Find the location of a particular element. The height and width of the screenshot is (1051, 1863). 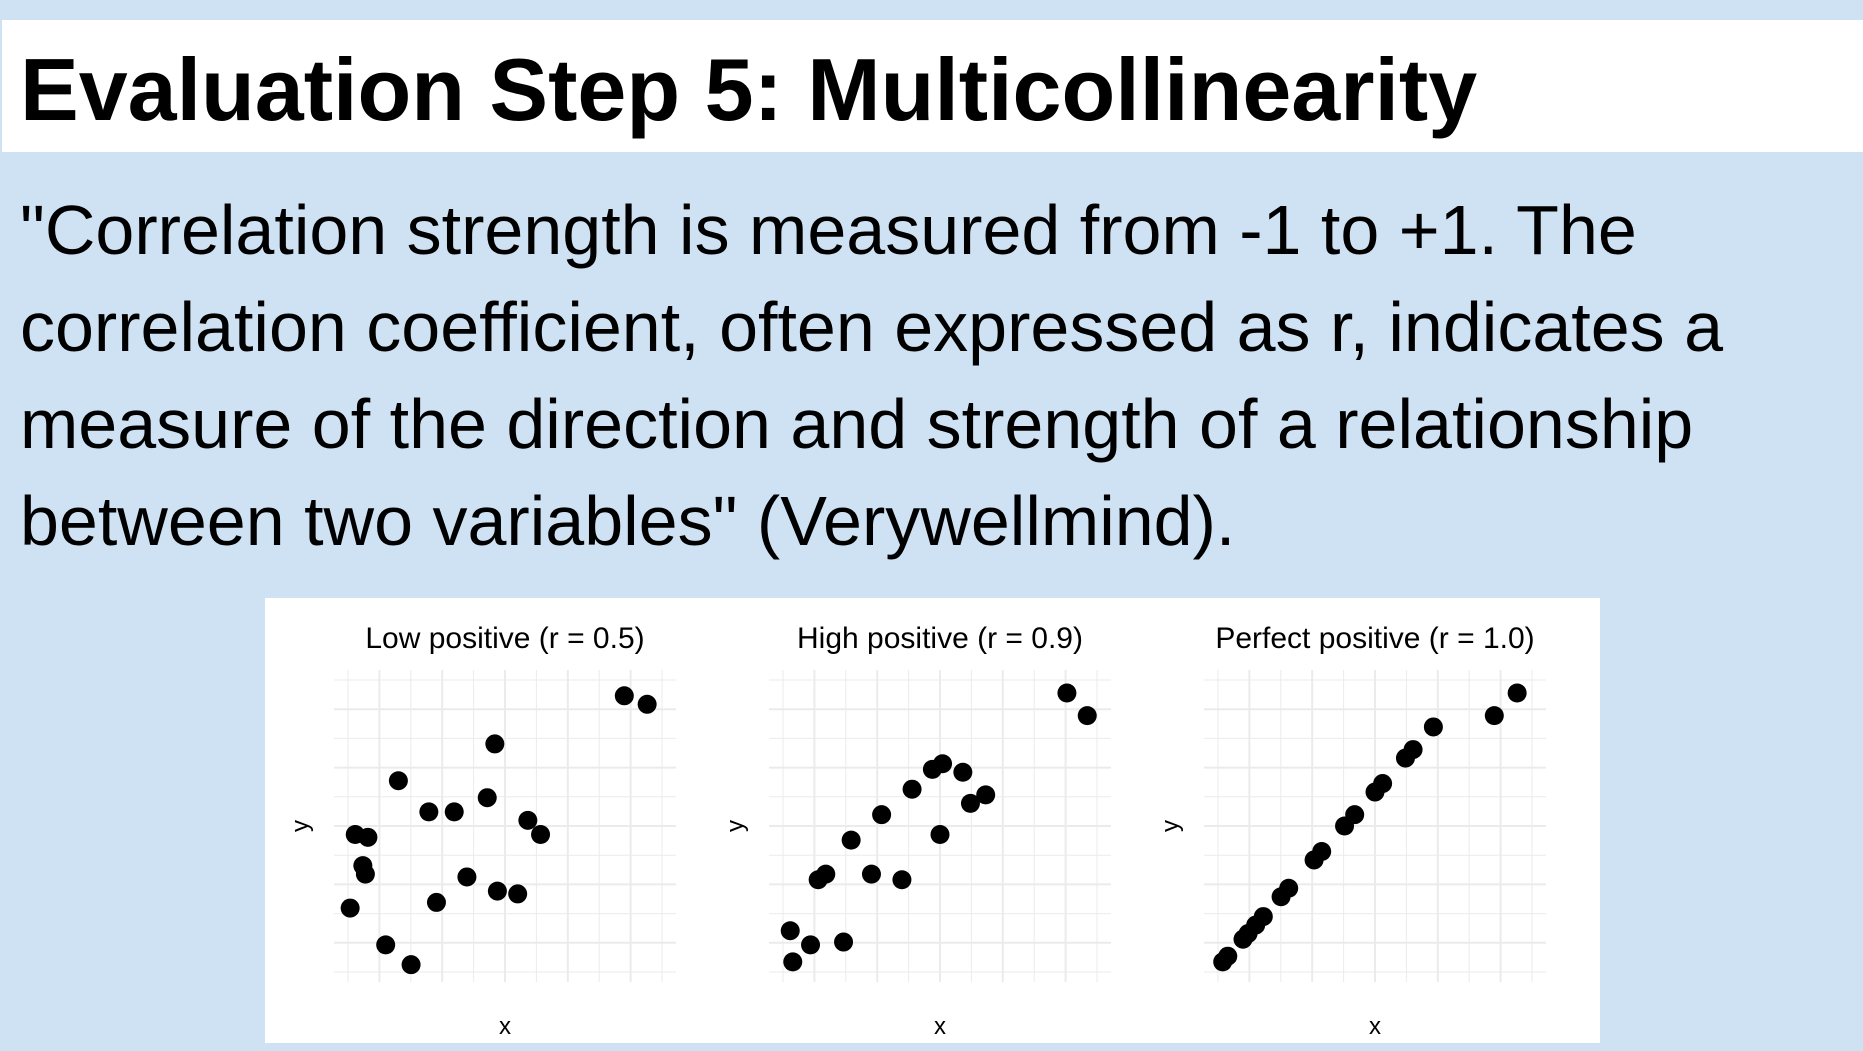

panel-title: Perfect positive (r = 1.0) is located at coordinates (1374, 638).